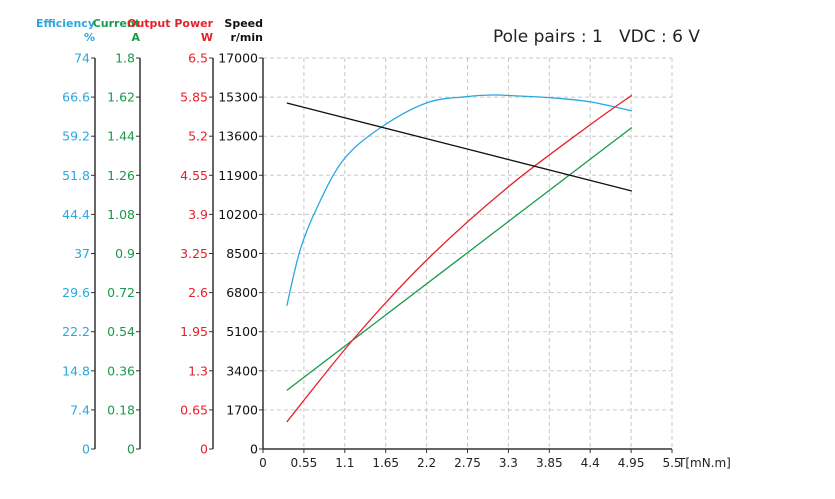 The image size is (835, 499). What do you see at coordinates (243, 23) in the screenshot?
I see `speed-axis-title: Speed` at bounding box center [243, 23].